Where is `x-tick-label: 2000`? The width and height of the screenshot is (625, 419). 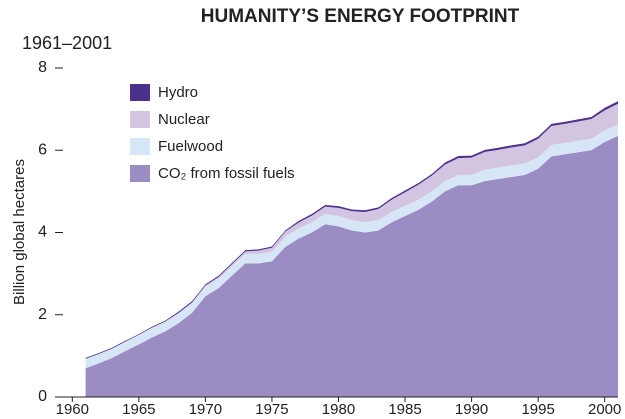
x-tick-label: 2000 is located at coordinates (604, 409).